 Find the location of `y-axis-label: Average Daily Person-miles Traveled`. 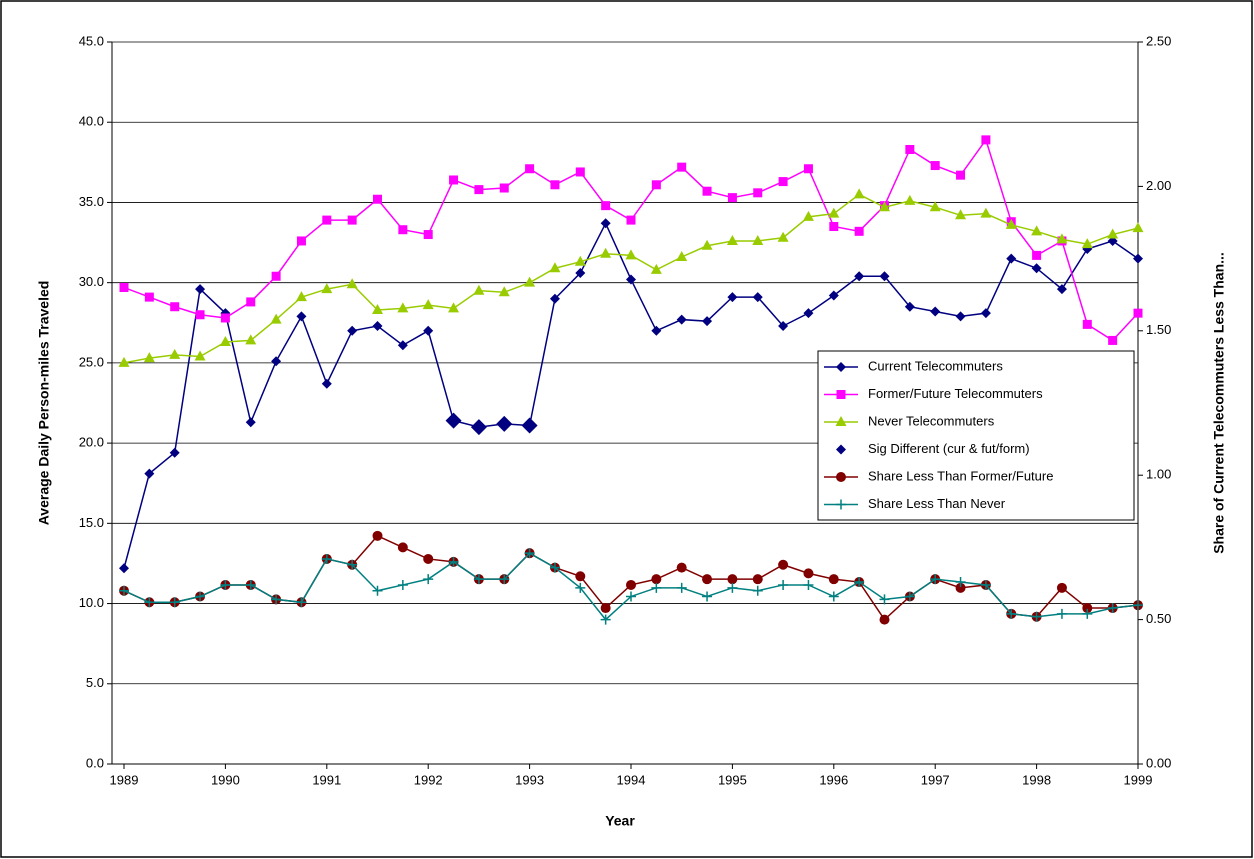

y-axis-label: Average Daily Person-miles Traveled is located at coordinates (44, 403).